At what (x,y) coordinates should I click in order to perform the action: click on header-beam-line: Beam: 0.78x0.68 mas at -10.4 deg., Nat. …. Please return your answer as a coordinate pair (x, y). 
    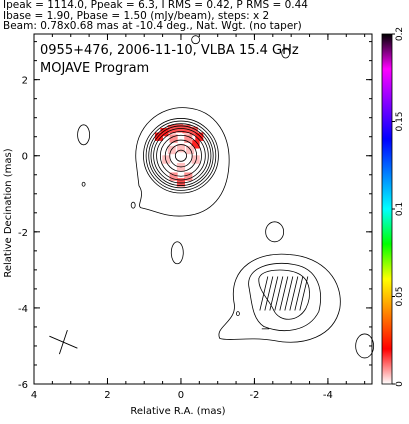
    Looking at the image, I should click on (152, 26).